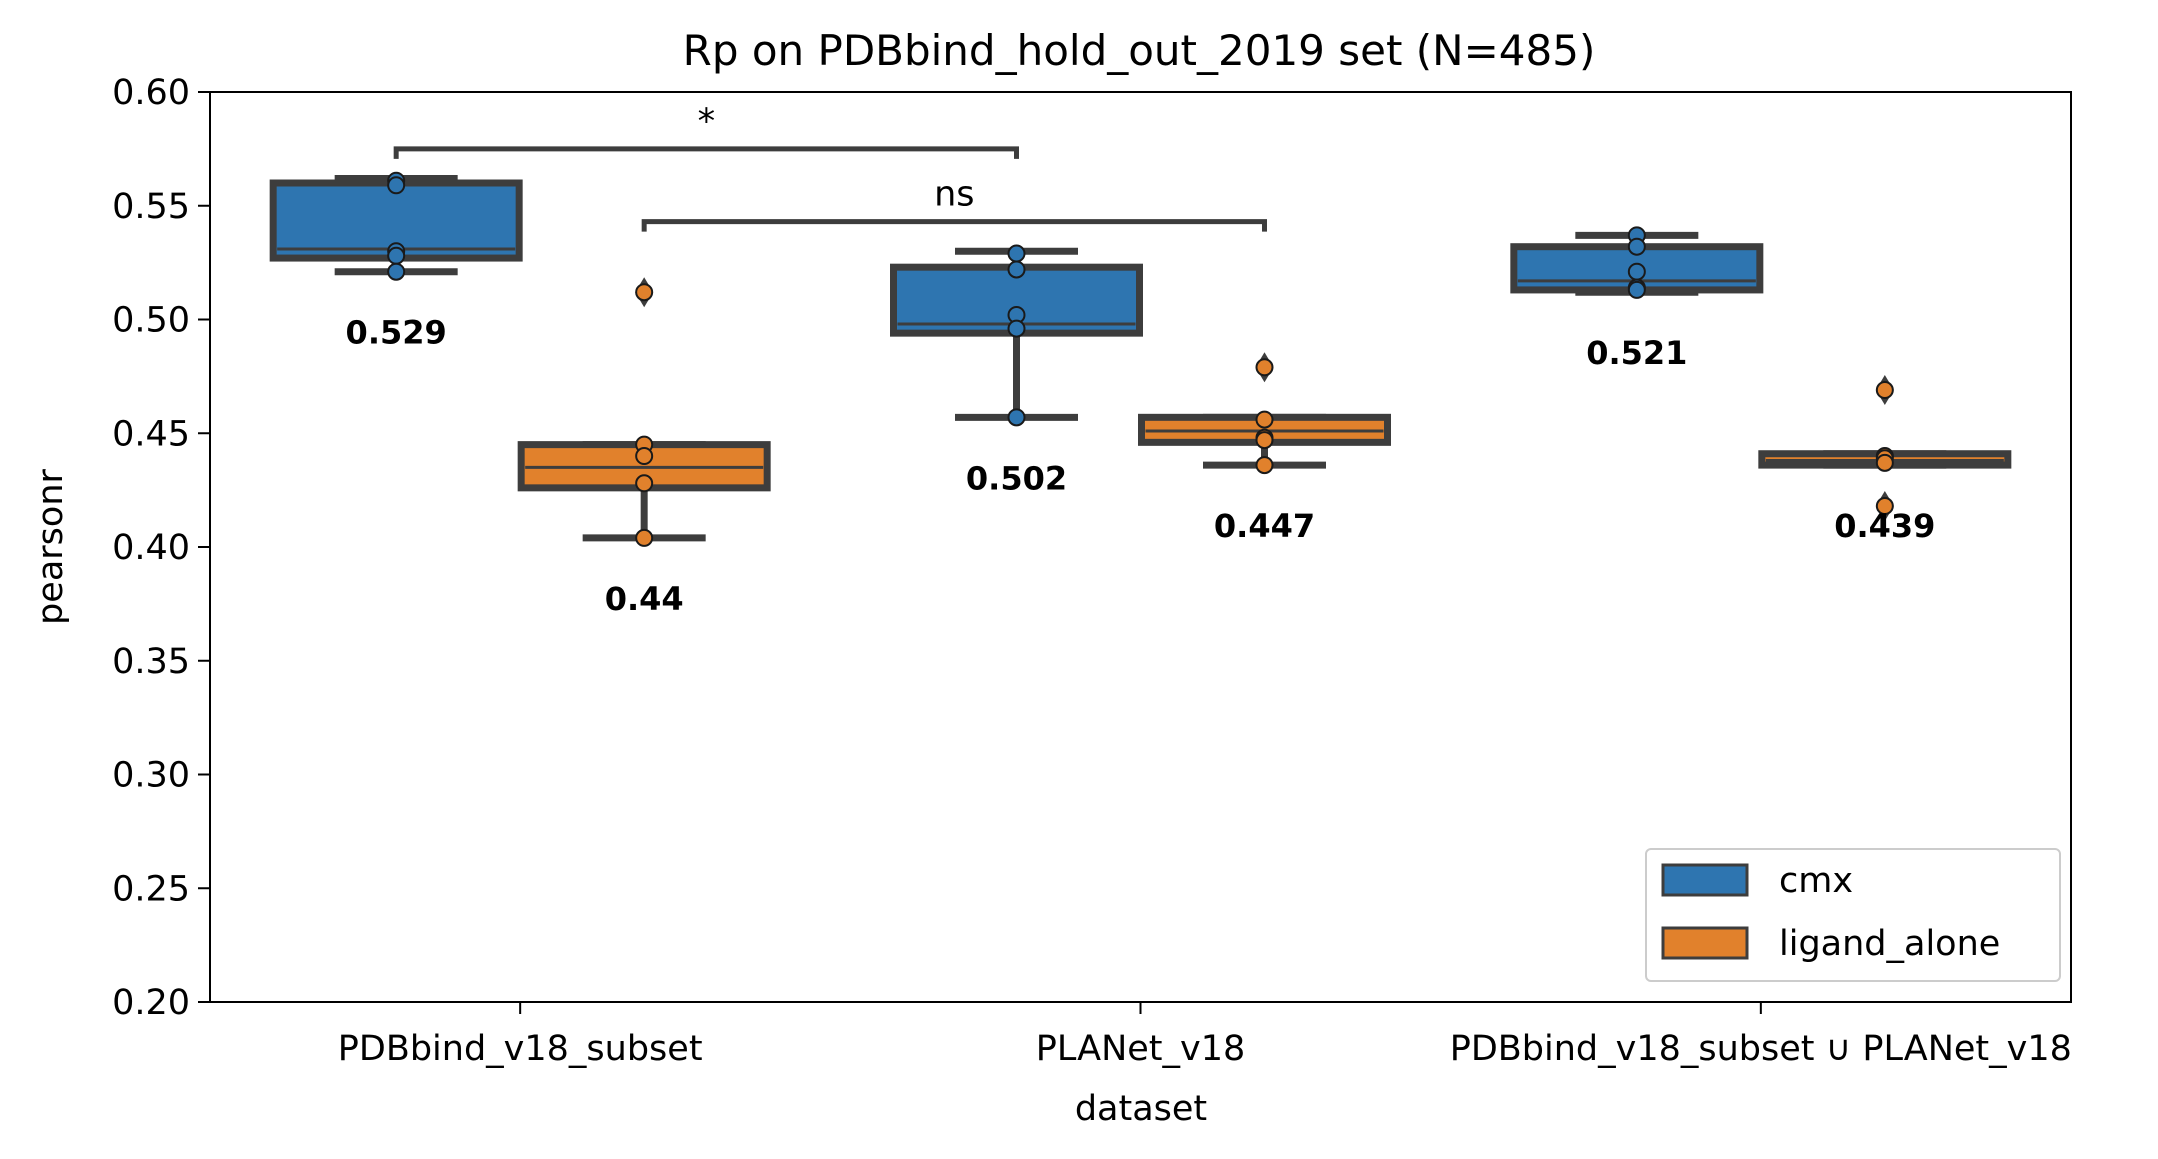 This screenshot has width=2158, height=1159. I want to click on legend-frame, so click(1853, 915).